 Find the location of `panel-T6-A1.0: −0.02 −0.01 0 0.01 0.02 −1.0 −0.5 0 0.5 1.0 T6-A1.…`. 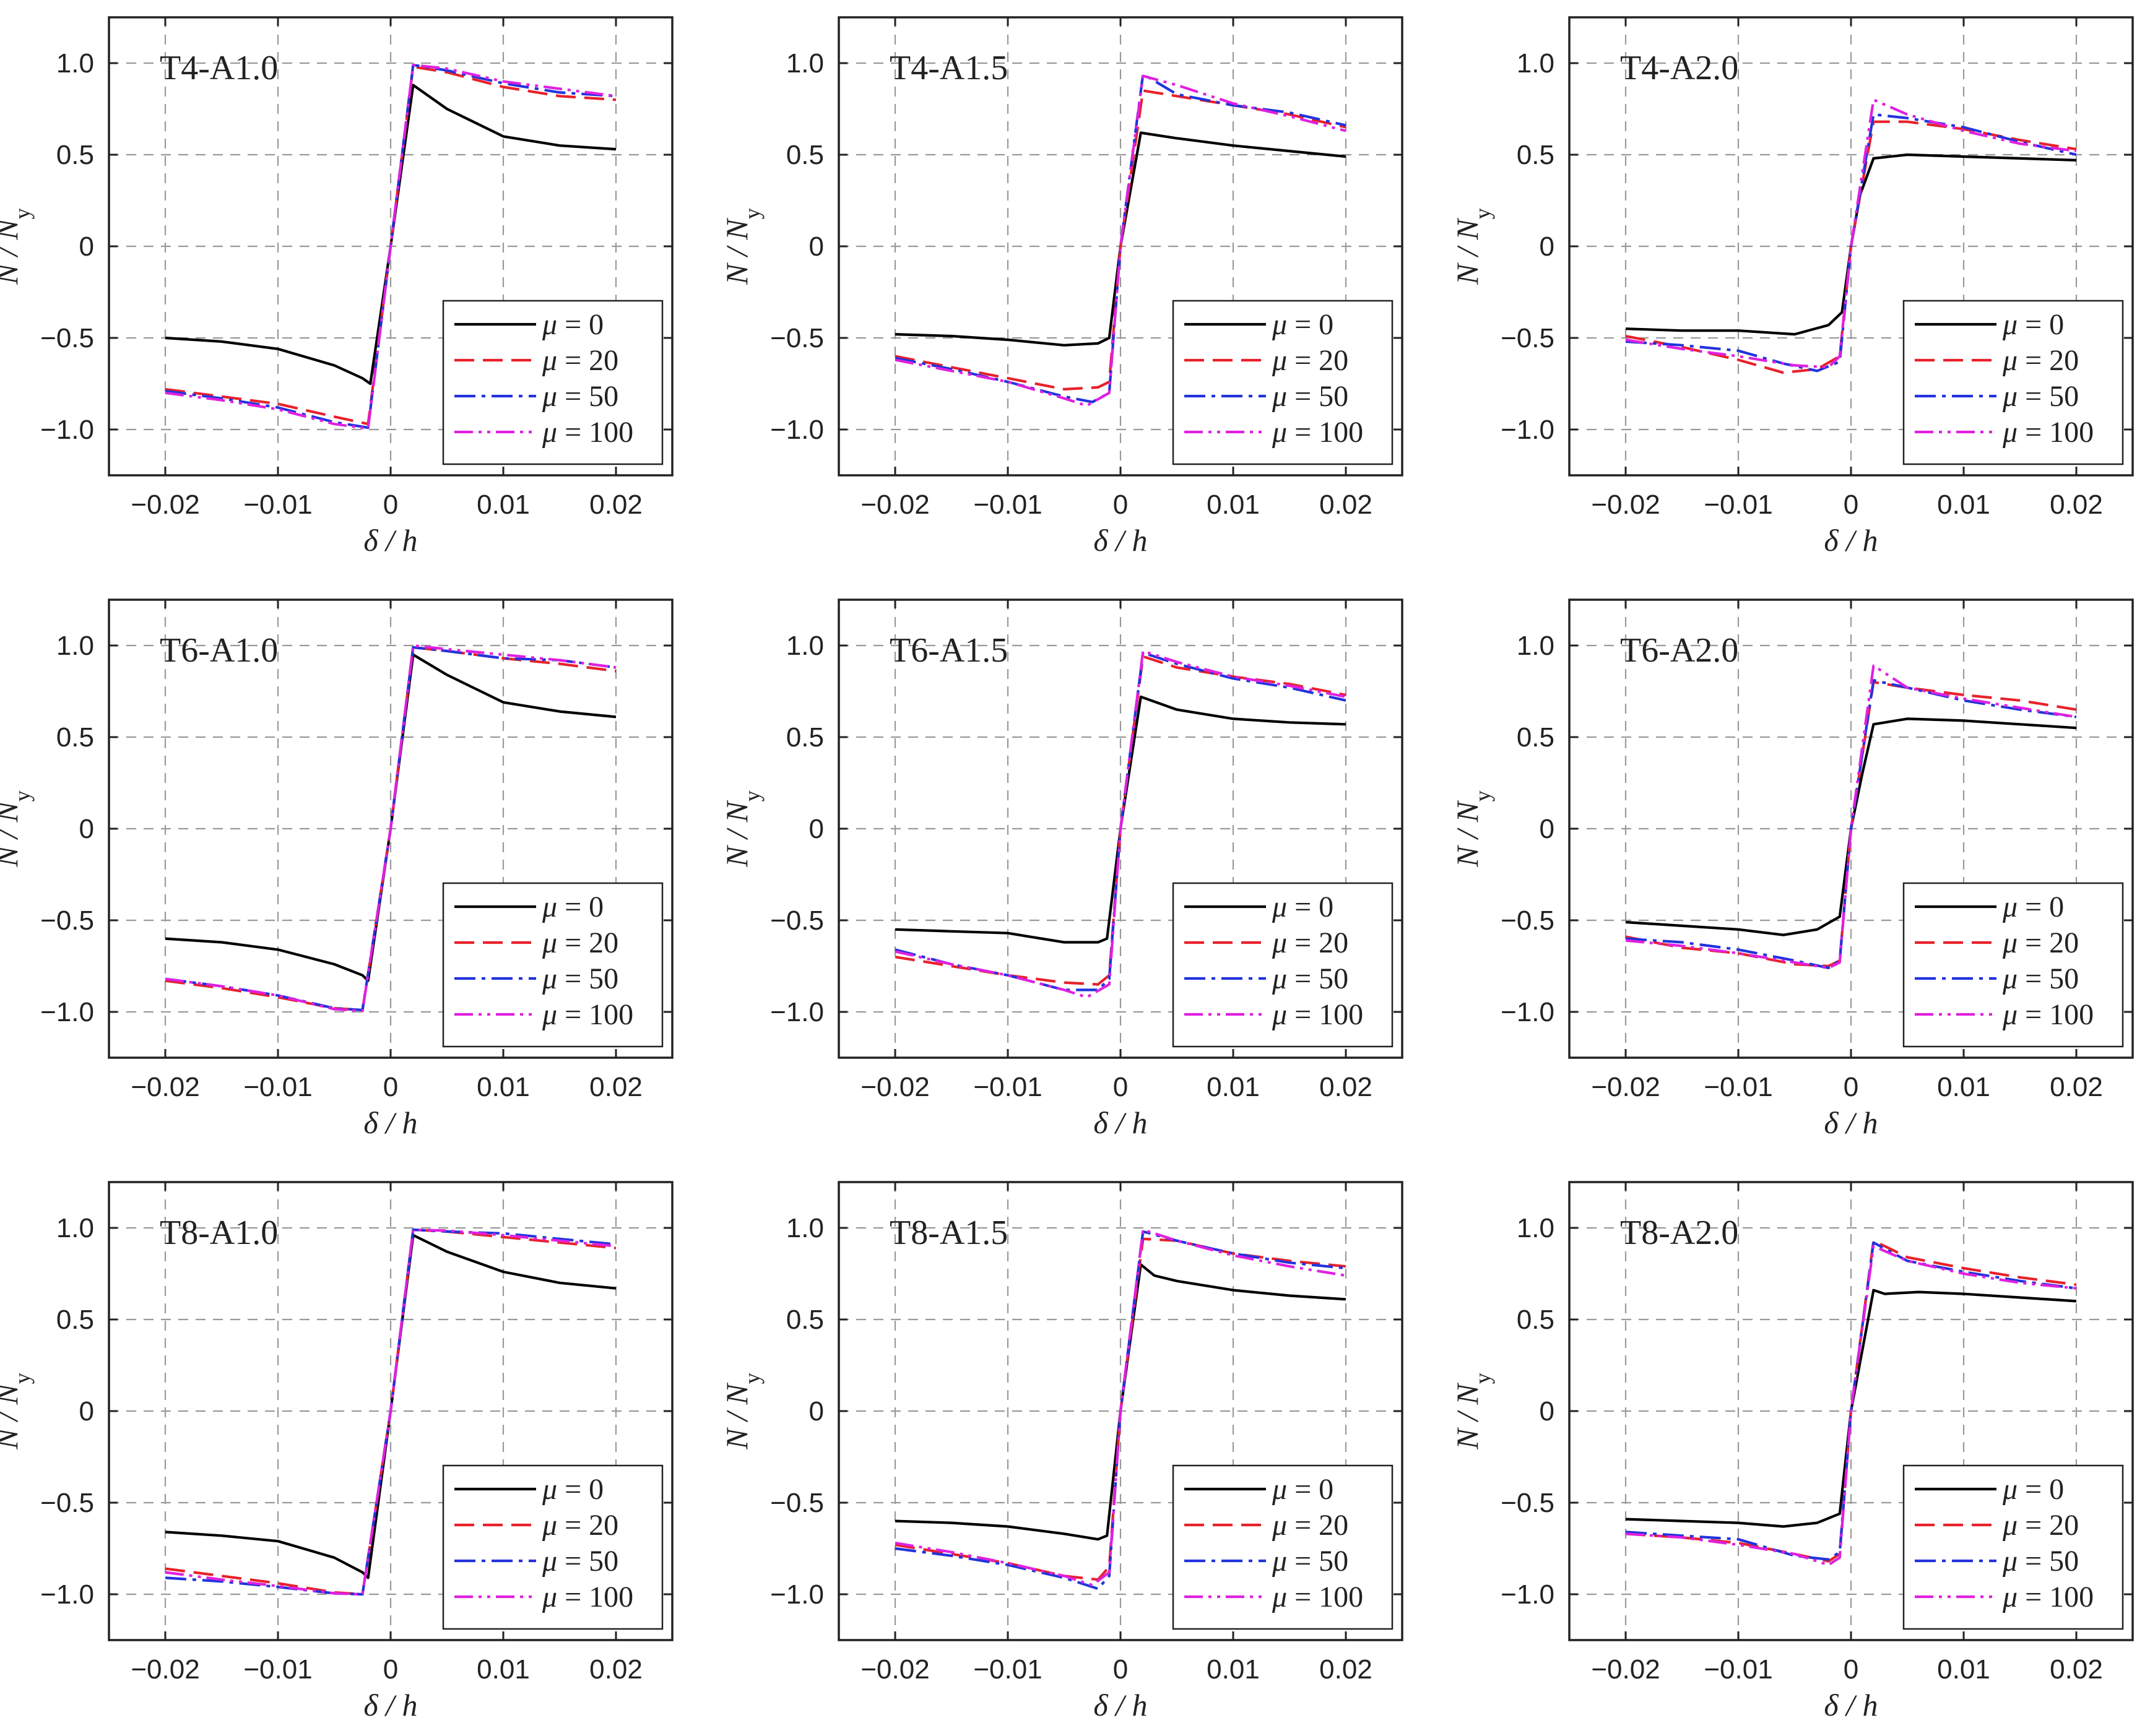

panel-T6-A1.0: −0.02 −0.01 0 0.01 0.02 −1.0 −0.5 0 0.5 1.0 T6-A1.… is located at coordinates (337, 869).